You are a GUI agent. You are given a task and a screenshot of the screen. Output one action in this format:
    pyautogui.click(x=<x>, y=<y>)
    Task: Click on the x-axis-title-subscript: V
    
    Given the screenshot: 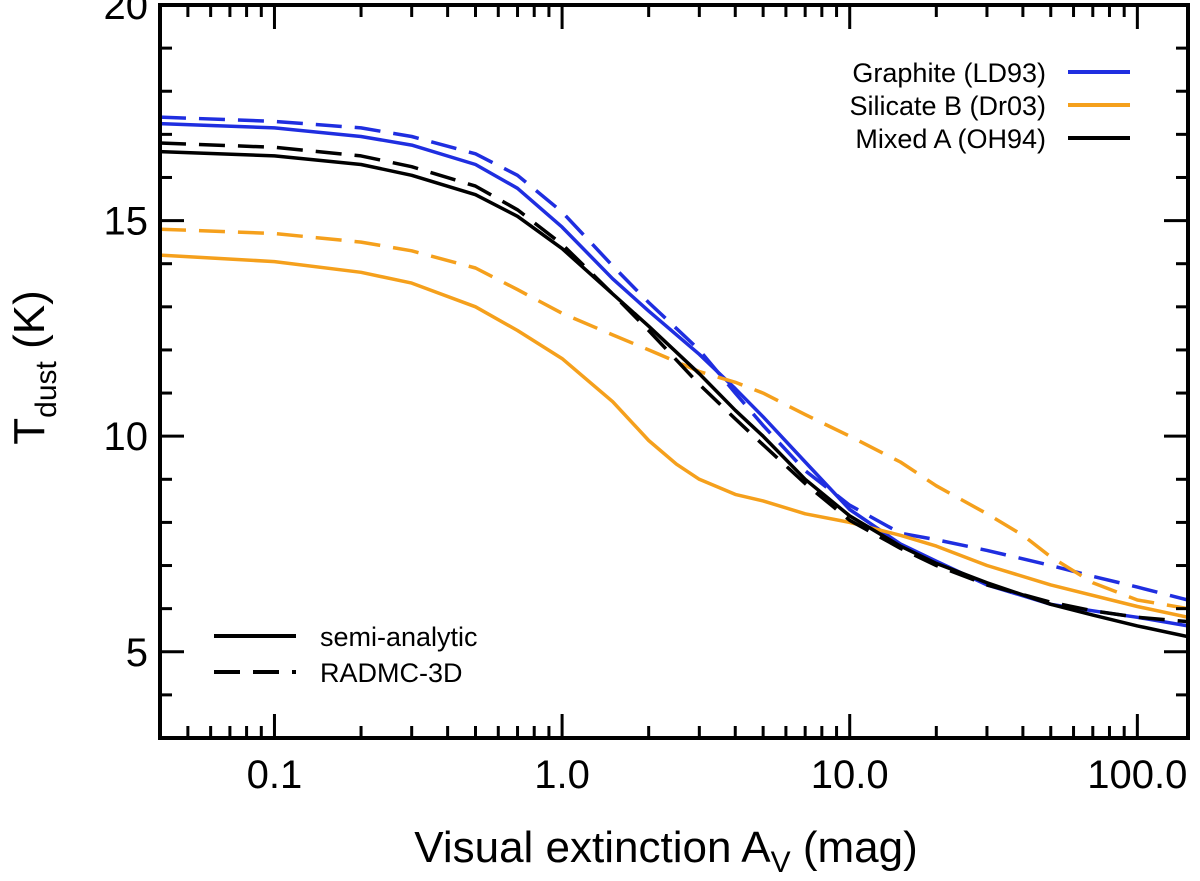 What is the action you would take?
    pyautogui.click(x=781, y=861)
    